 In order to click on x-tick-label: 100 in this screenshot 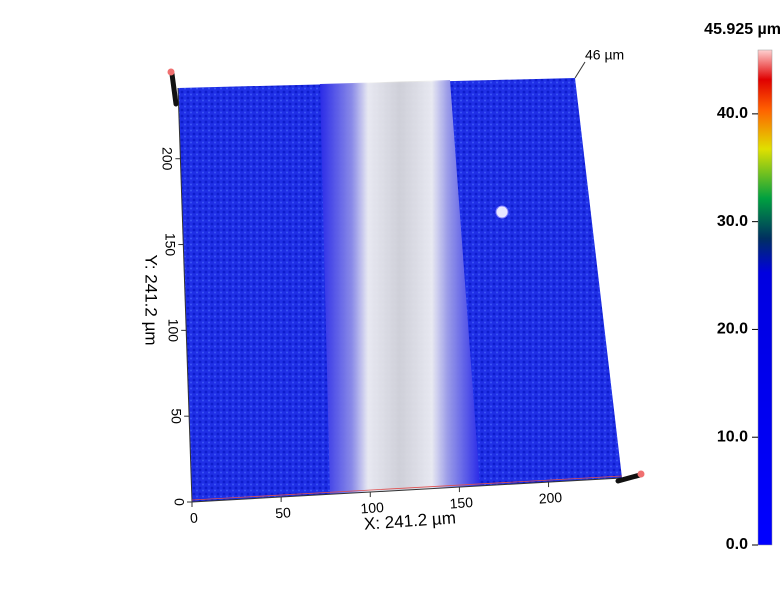, I will do `click(372, 508)`.